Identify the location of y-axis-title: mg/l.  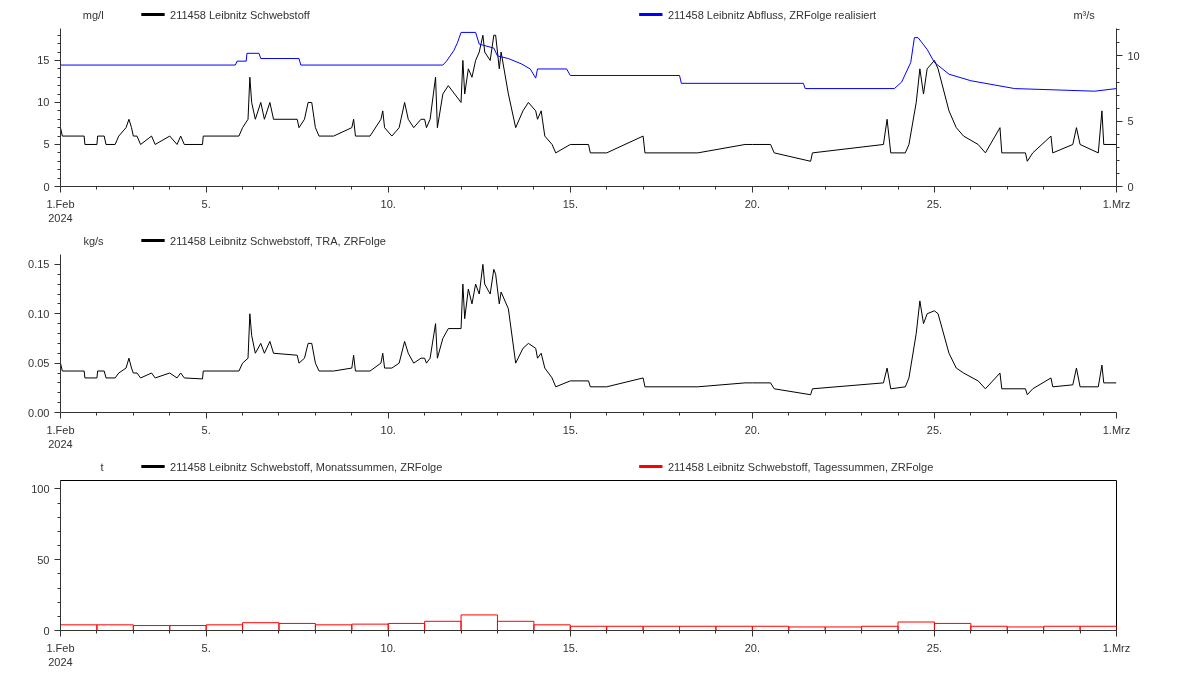
(93, 14).